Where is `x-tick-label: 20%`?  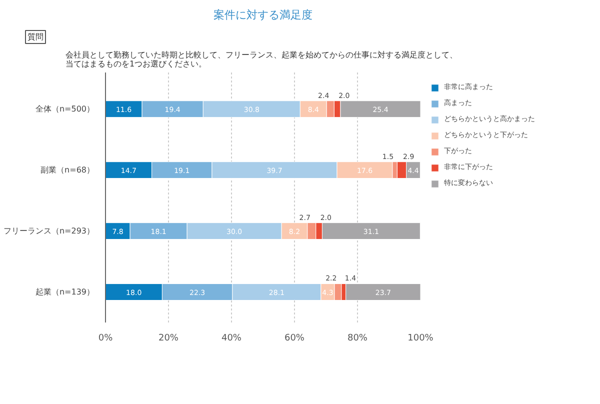
x-tick-label: 20% is located at coordinates (168, 339).